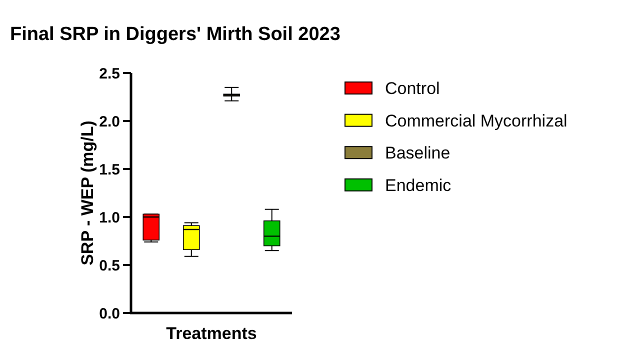 The image size is (621, 356). I want to click on y-tick-label: 0.5, so click(109, 265).